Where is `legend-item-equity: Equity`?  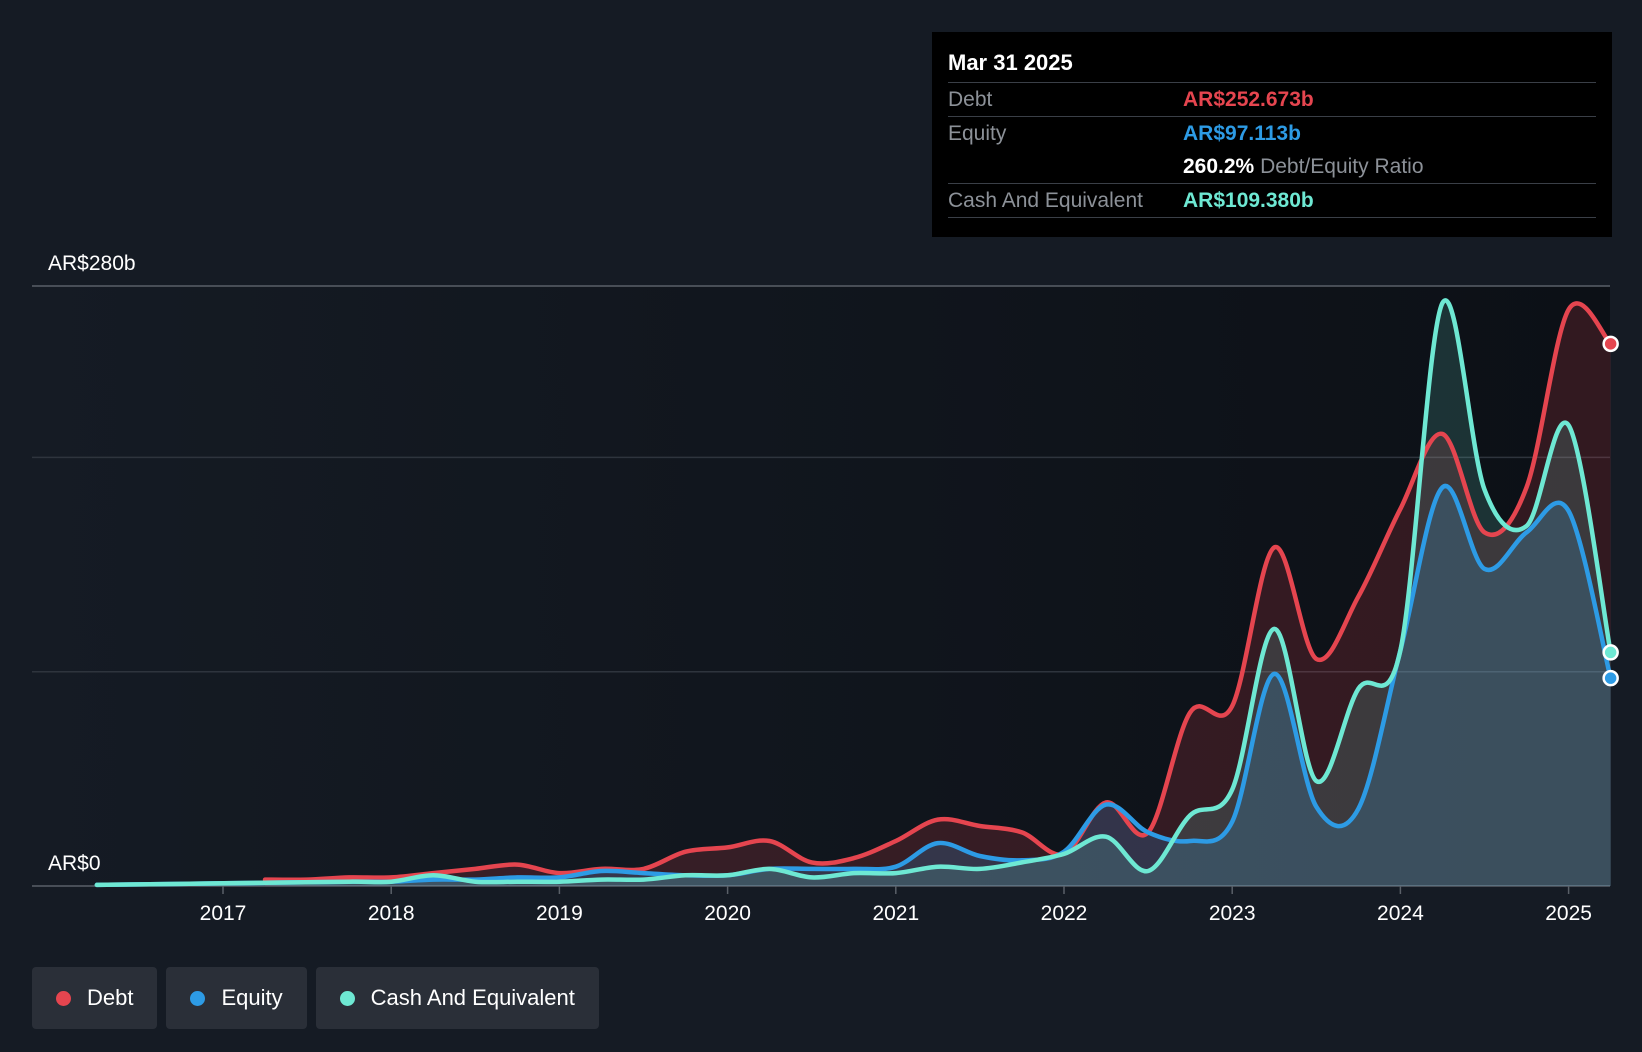
legend-item-equity: Equity is located at coordinates (236, 998).